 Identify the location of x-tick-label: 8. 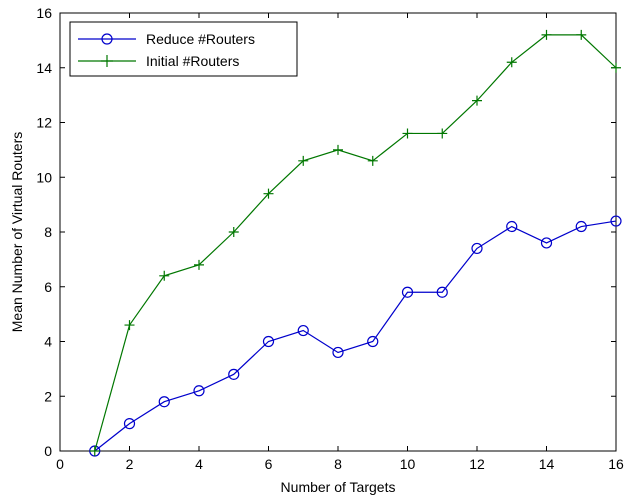
(338, 464).